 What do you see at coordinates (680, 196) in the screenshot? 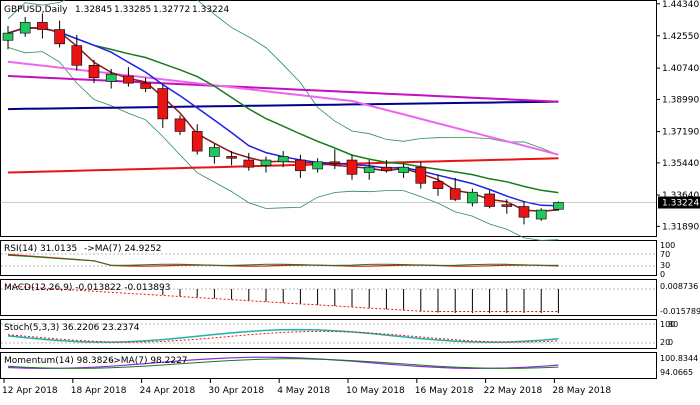
I see `price-tick-label: 1.33640` at bounding box center [680, 196].